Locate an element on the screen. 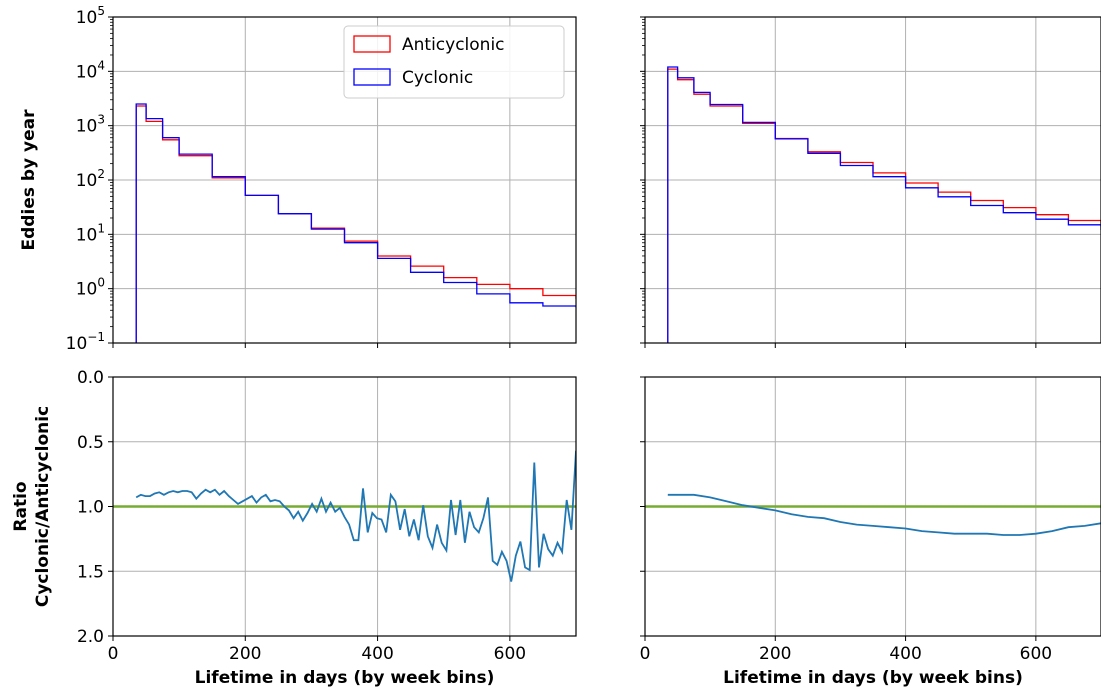  y-tick-label: 10⁻¹ is located at coordinates (85, 342).